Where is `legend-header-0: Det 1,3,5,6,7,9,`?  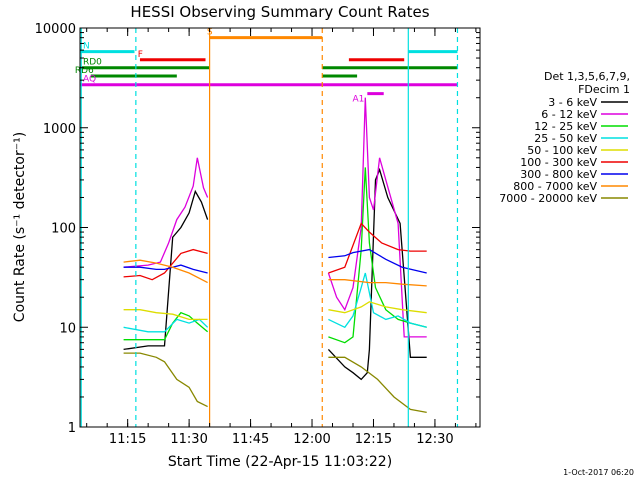
legend-header-0: Det 1,3,5,6,7,9, is located at coordinates (587, 76).